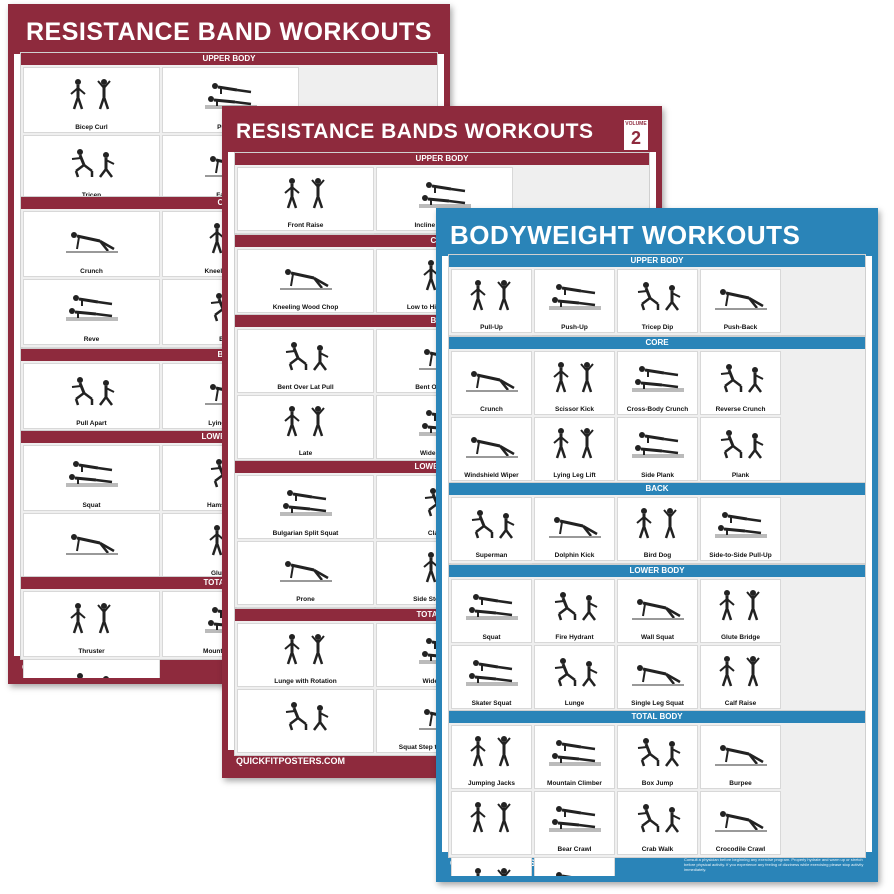  What do you see at coordinates (574, 866) in the screenshot?
I see `exercise-card-push-up-w-extension: Push-Up w/ Extension` at bounding box center [574, 866].